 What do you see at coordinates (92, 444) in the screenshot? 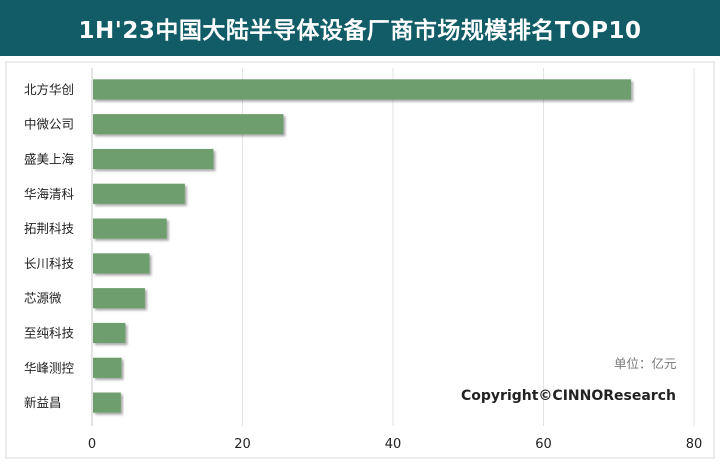
I see `x-tick-label: 0` at bounding box center [92, 444].